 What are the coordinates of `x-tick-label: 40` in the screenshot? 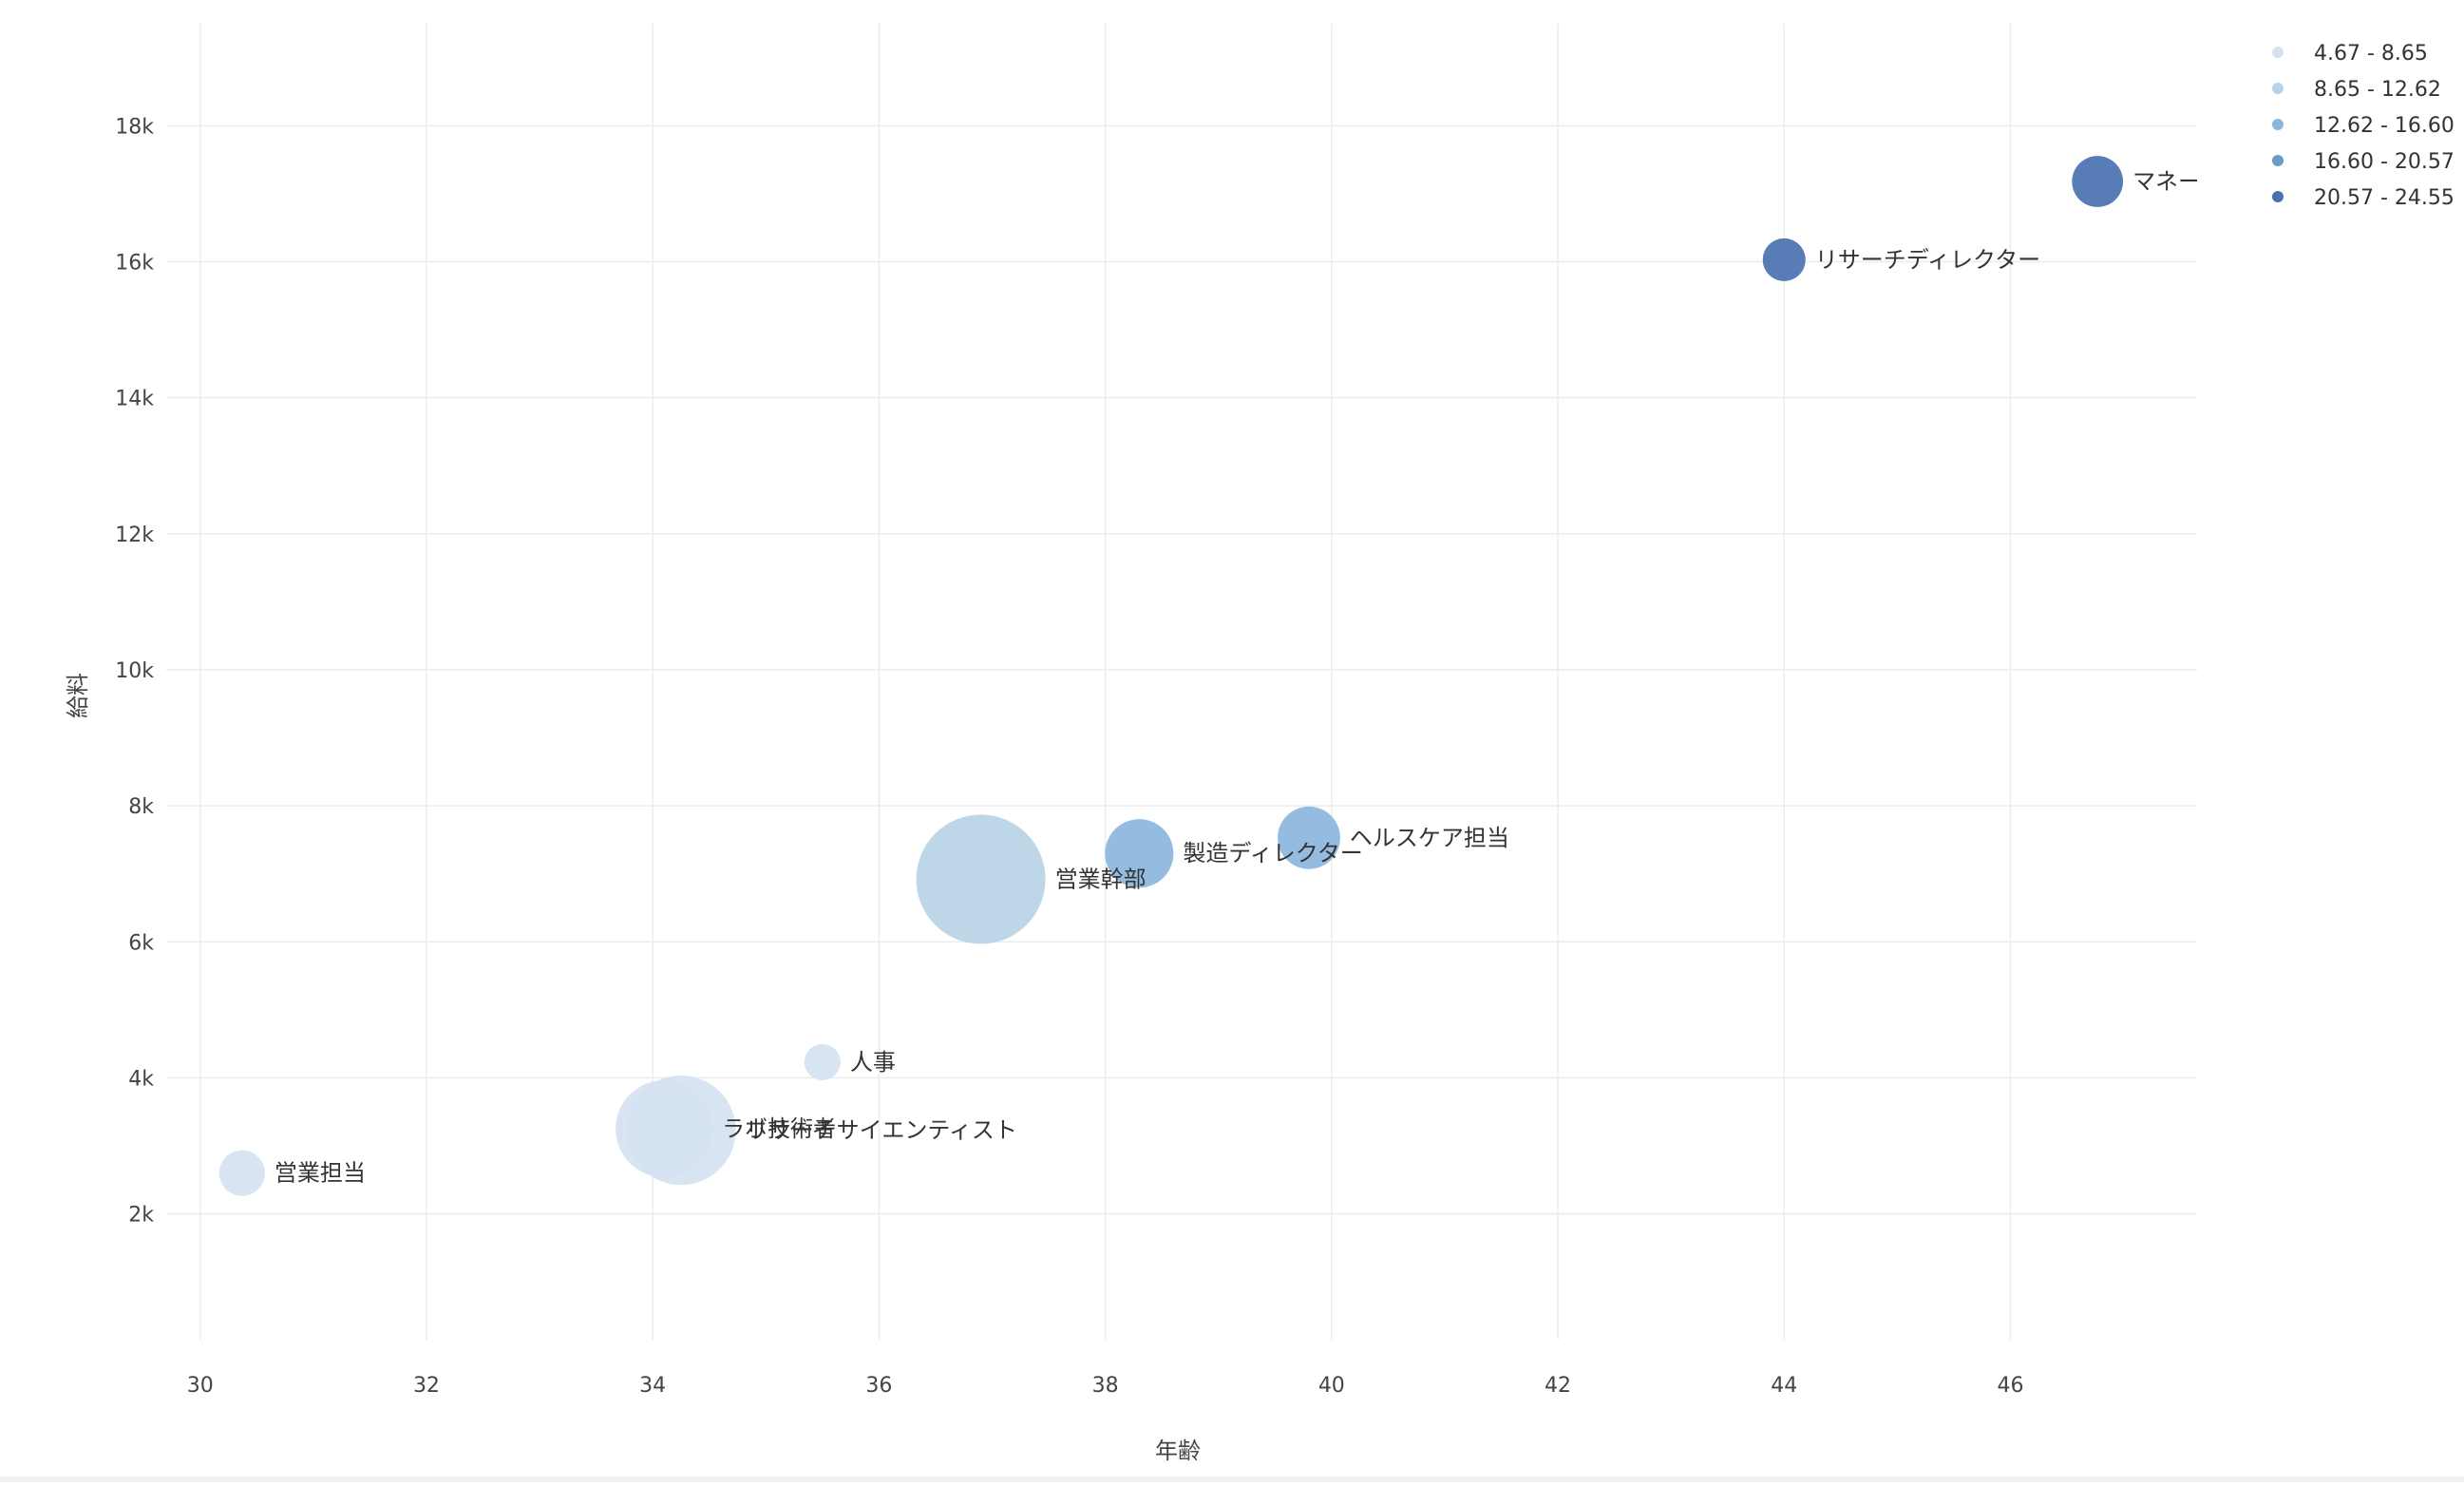 It's located at (1331, 1386).